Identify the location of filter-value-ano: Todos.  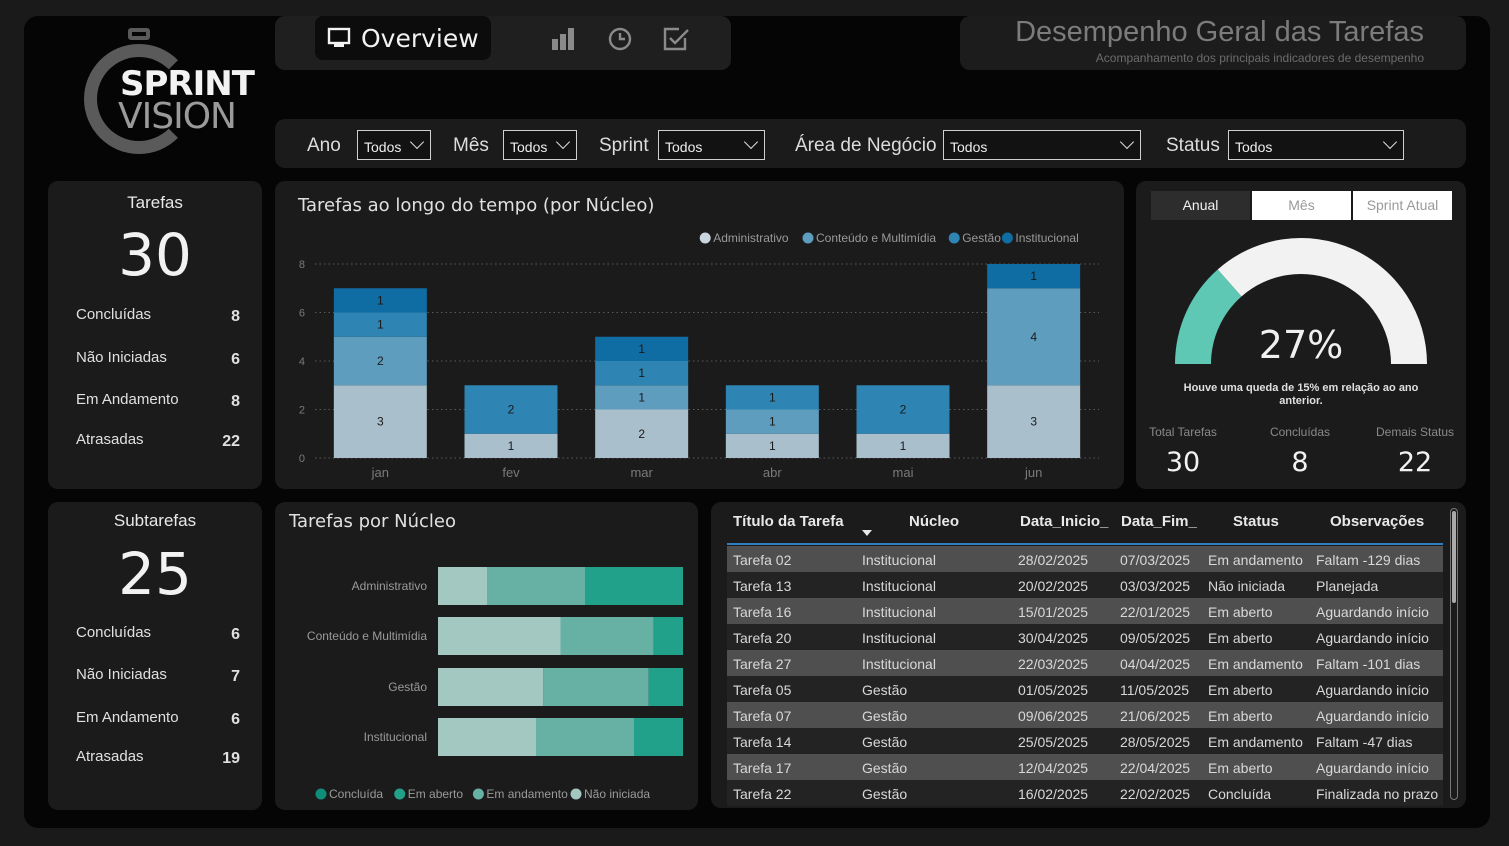
(383, 147).